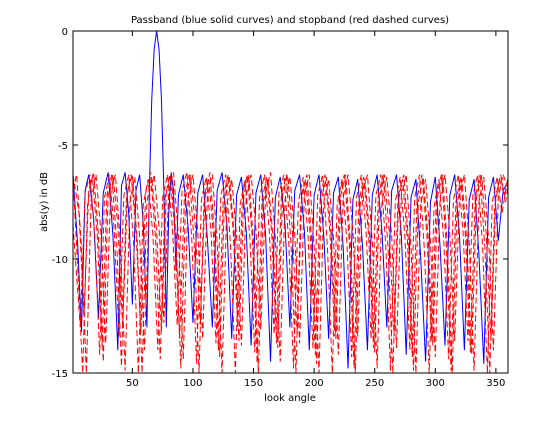 This screenshot has height=424, width=560. Describe the element at coordinates (495, 383) in the screenshot. I see `x-tick-label: 350` at that location.